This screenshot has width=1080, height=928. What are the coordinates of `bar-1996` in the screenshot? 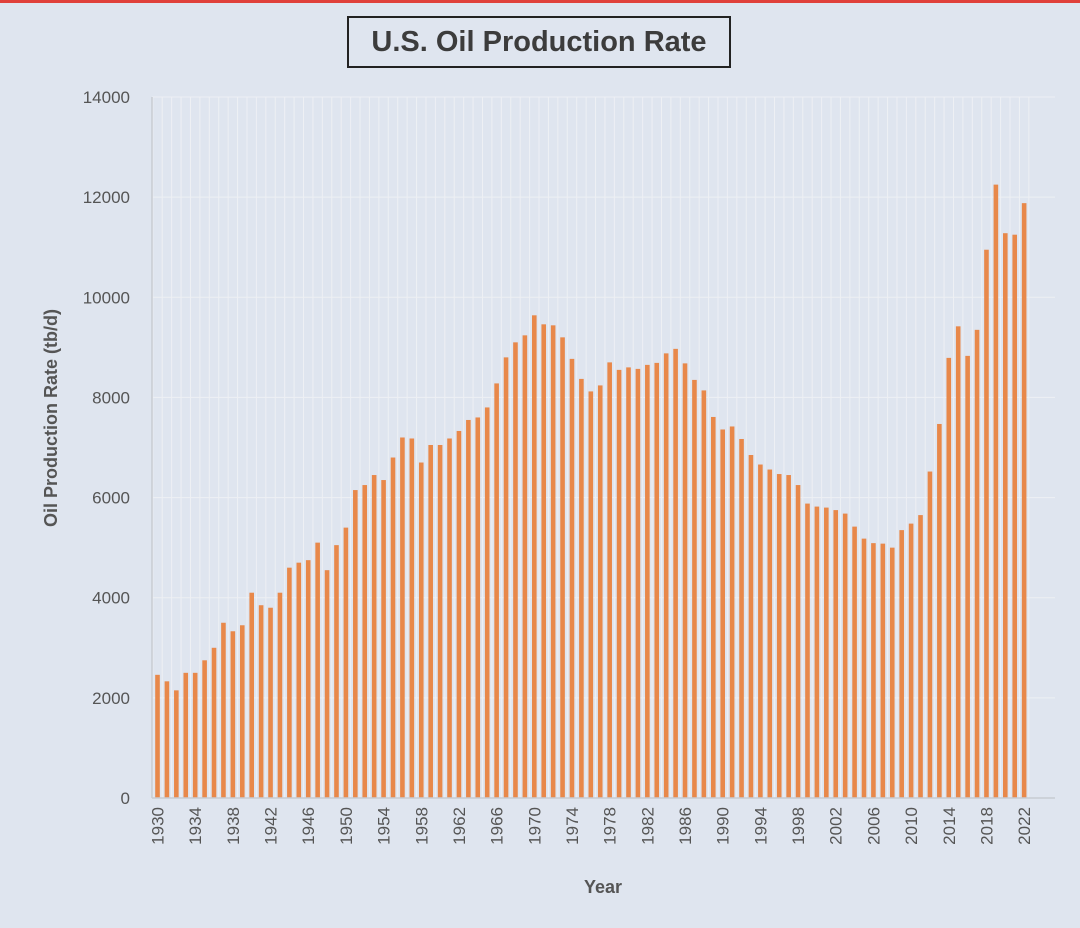 It's located at (779, 636).